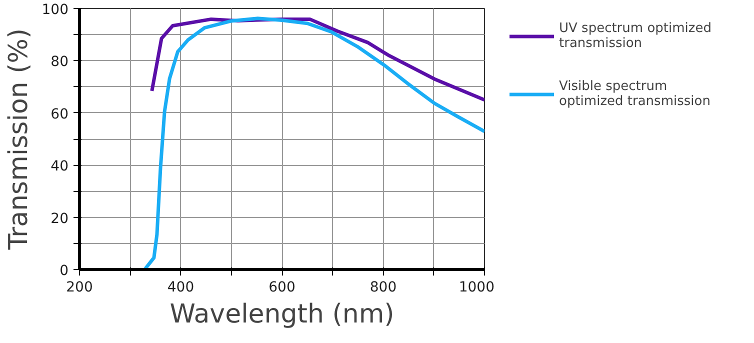 The image size is (754, 343). I want to click on x-tick-label: 200, so click(79, 288).